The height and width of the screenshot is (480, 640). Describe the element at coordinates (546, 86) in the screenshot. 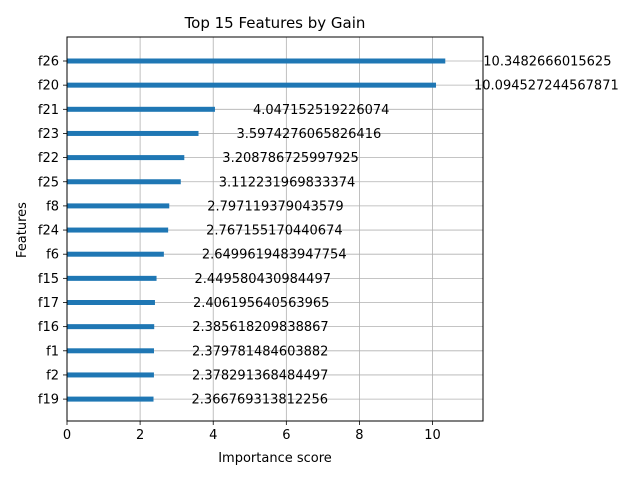

I see `value-label: 10.094527244567871` at that location.